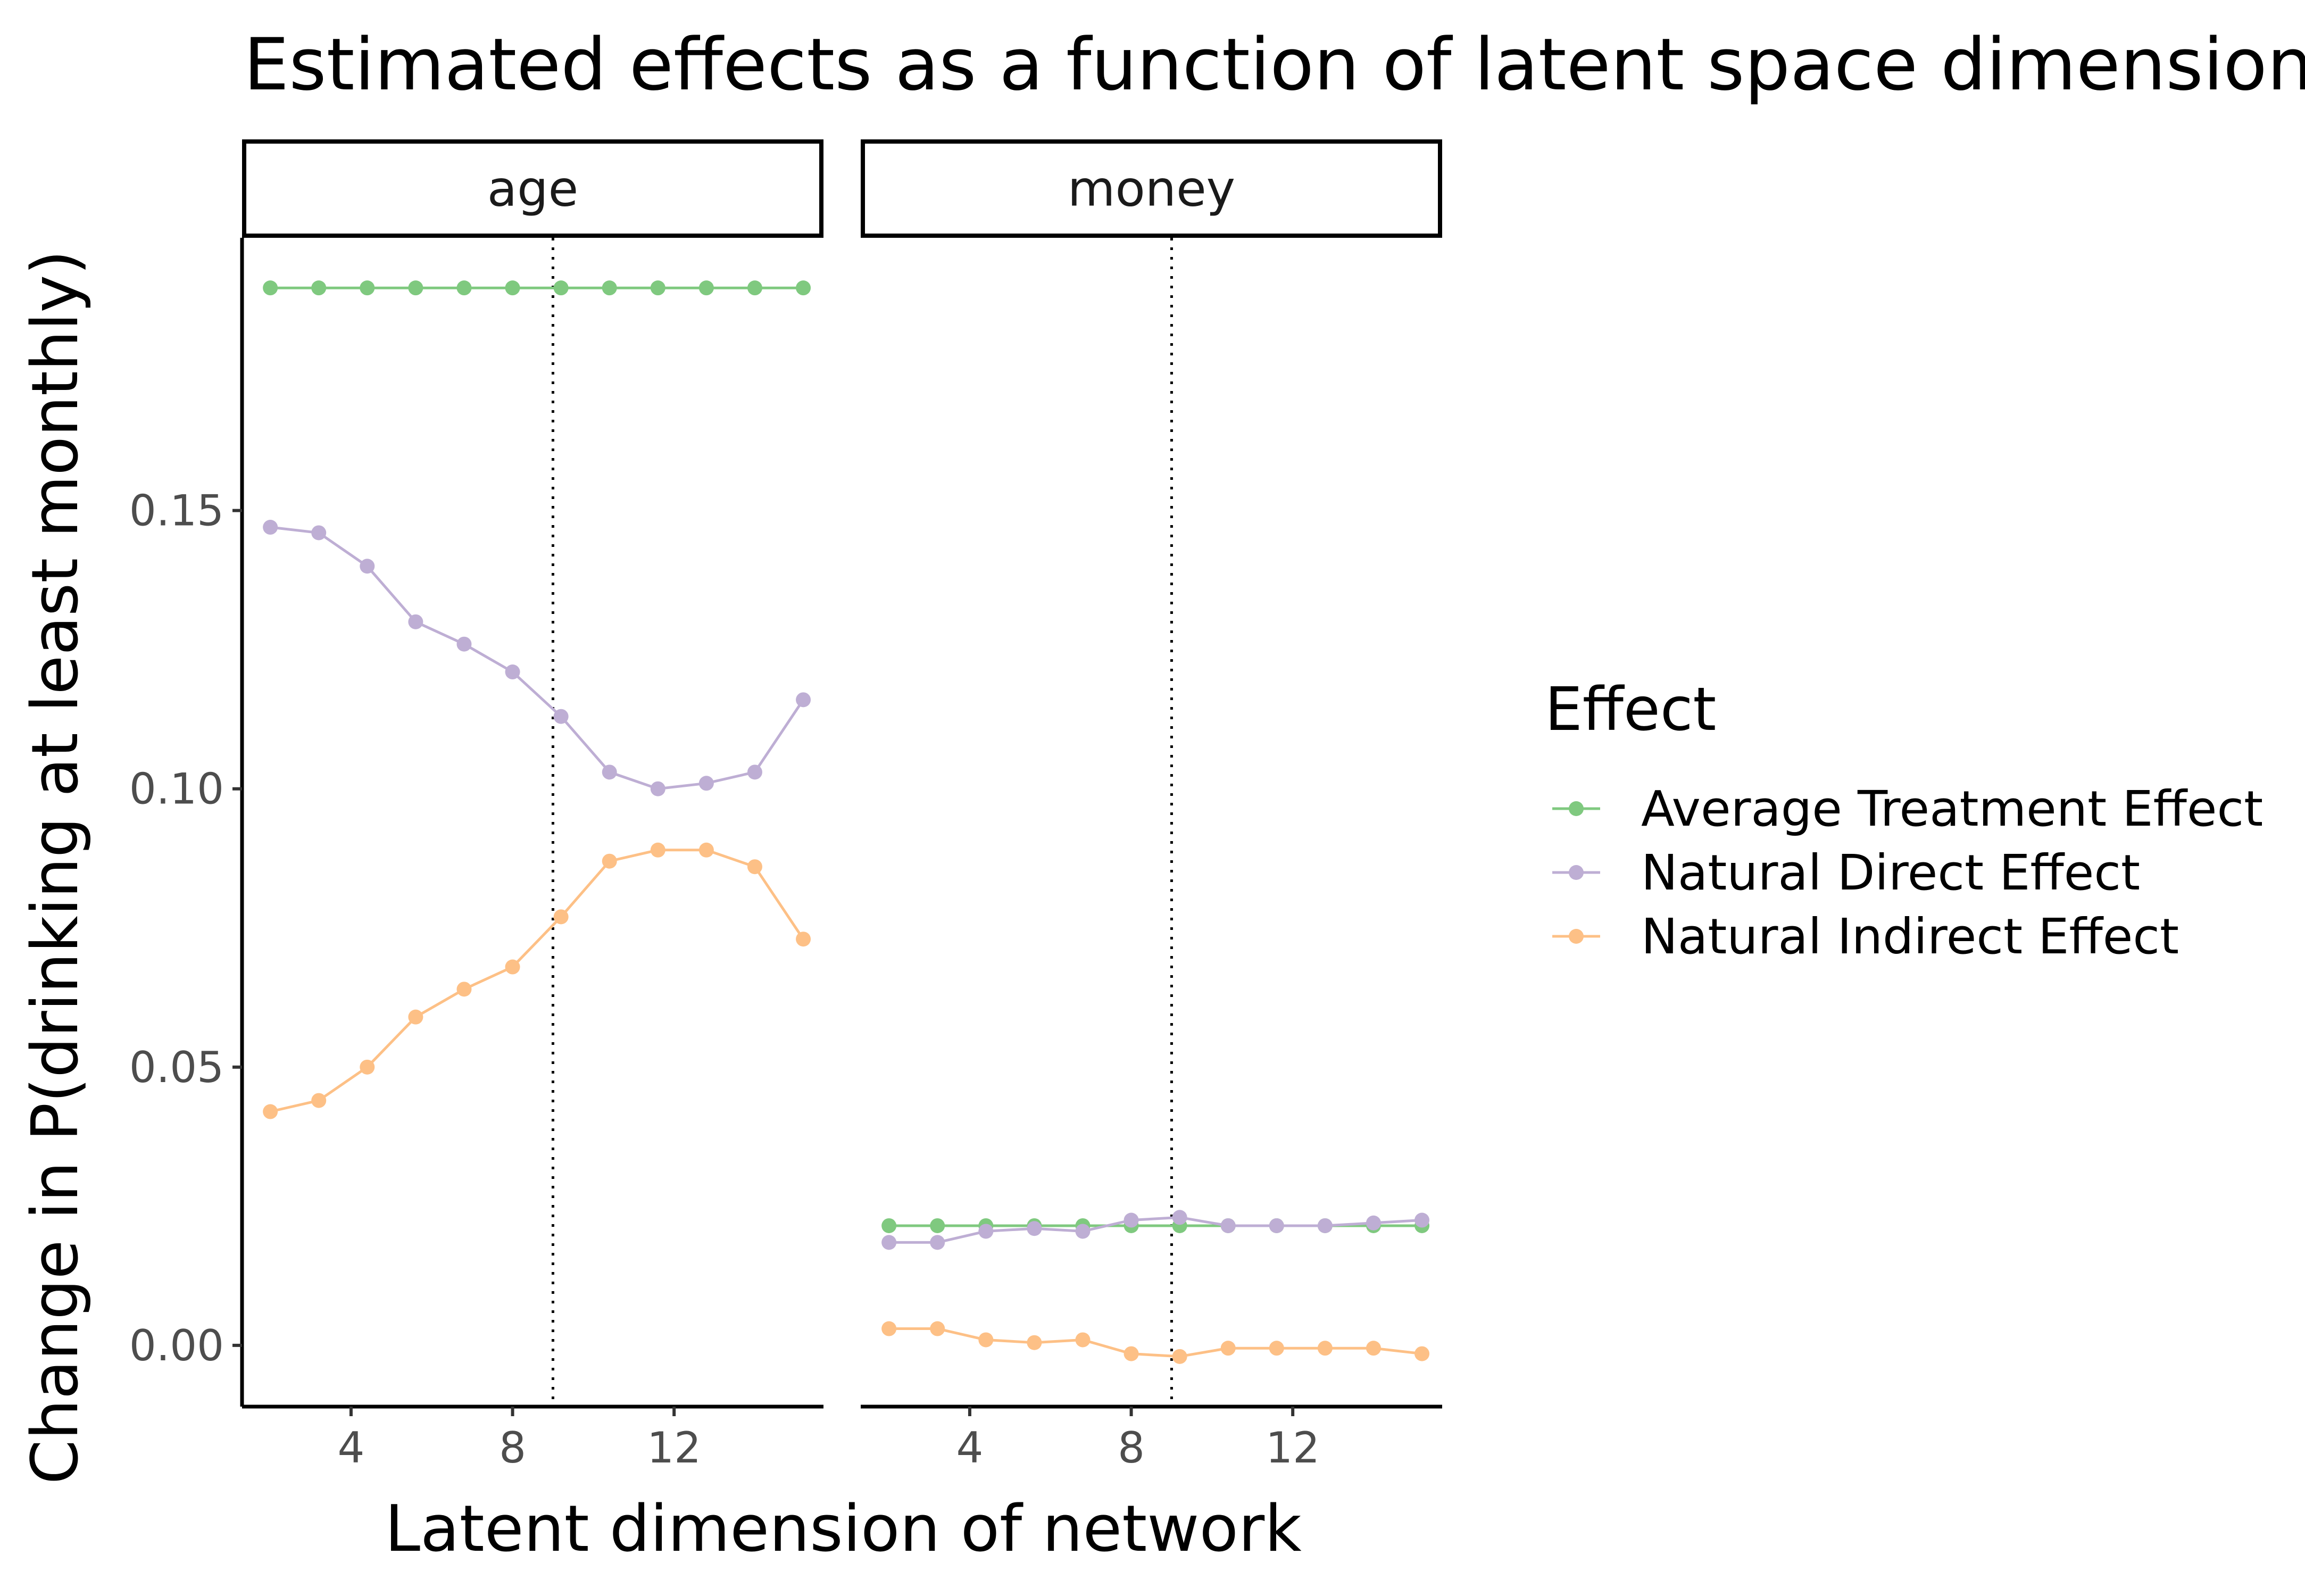  I want to click on legend-item-average-treatment-effect: Average Treatment Effect, so click(1907, 808).